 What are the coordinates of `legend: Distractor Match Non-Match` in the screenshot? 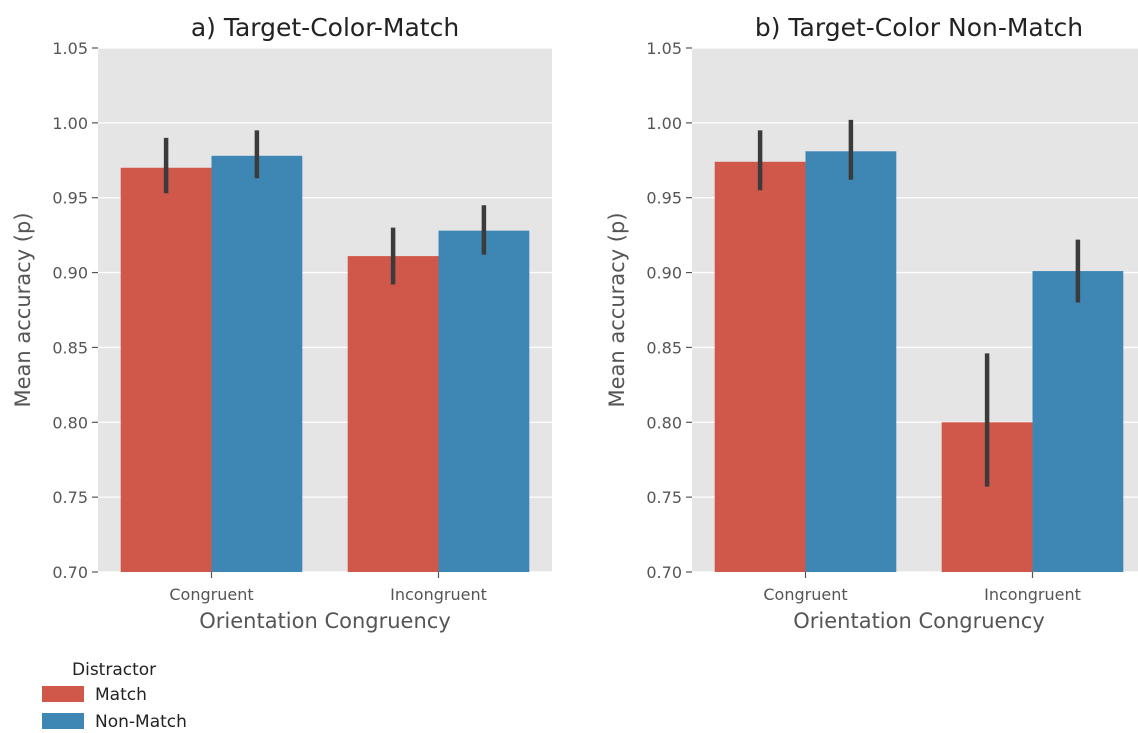 It's located at (114, 696).